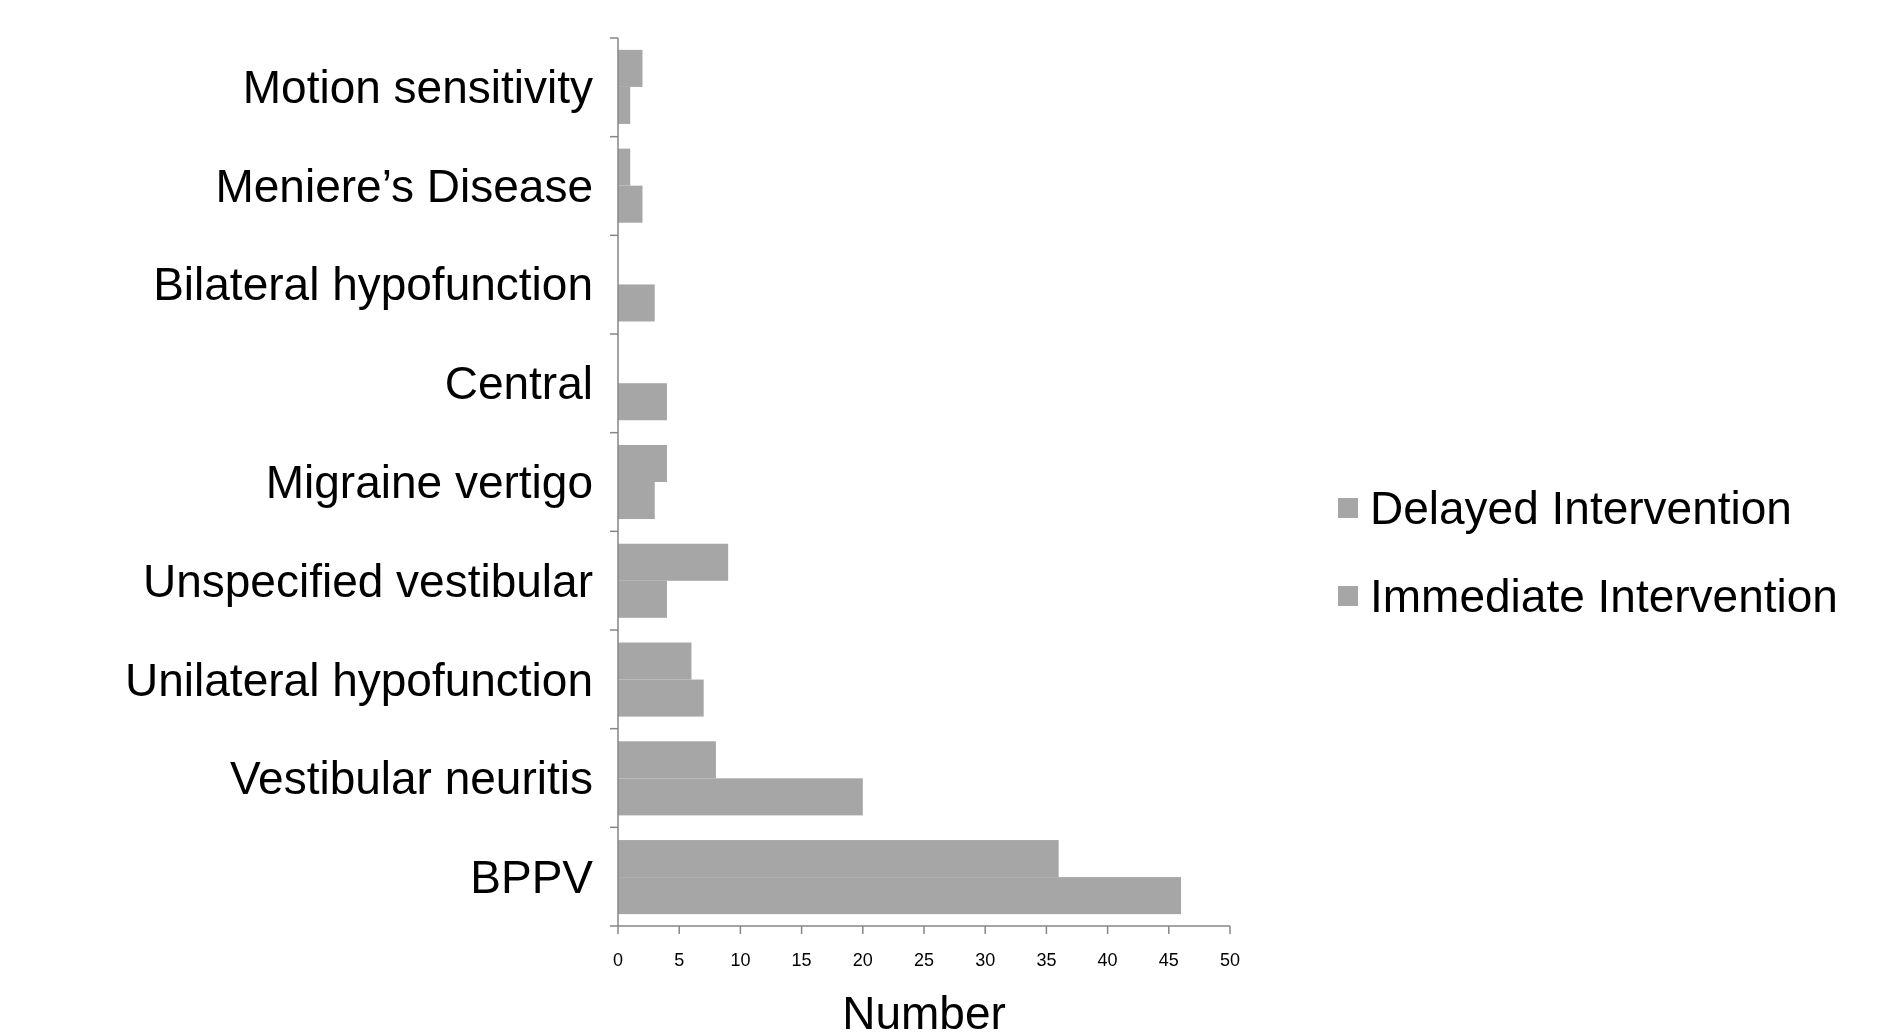 The width and height of the screenshot is (1893, 1034). What do you see at coordinates (373, 284) in the screenshot?
I see `y-tick-label: Bilateral hypofunction` at bounding box center [373, 284].